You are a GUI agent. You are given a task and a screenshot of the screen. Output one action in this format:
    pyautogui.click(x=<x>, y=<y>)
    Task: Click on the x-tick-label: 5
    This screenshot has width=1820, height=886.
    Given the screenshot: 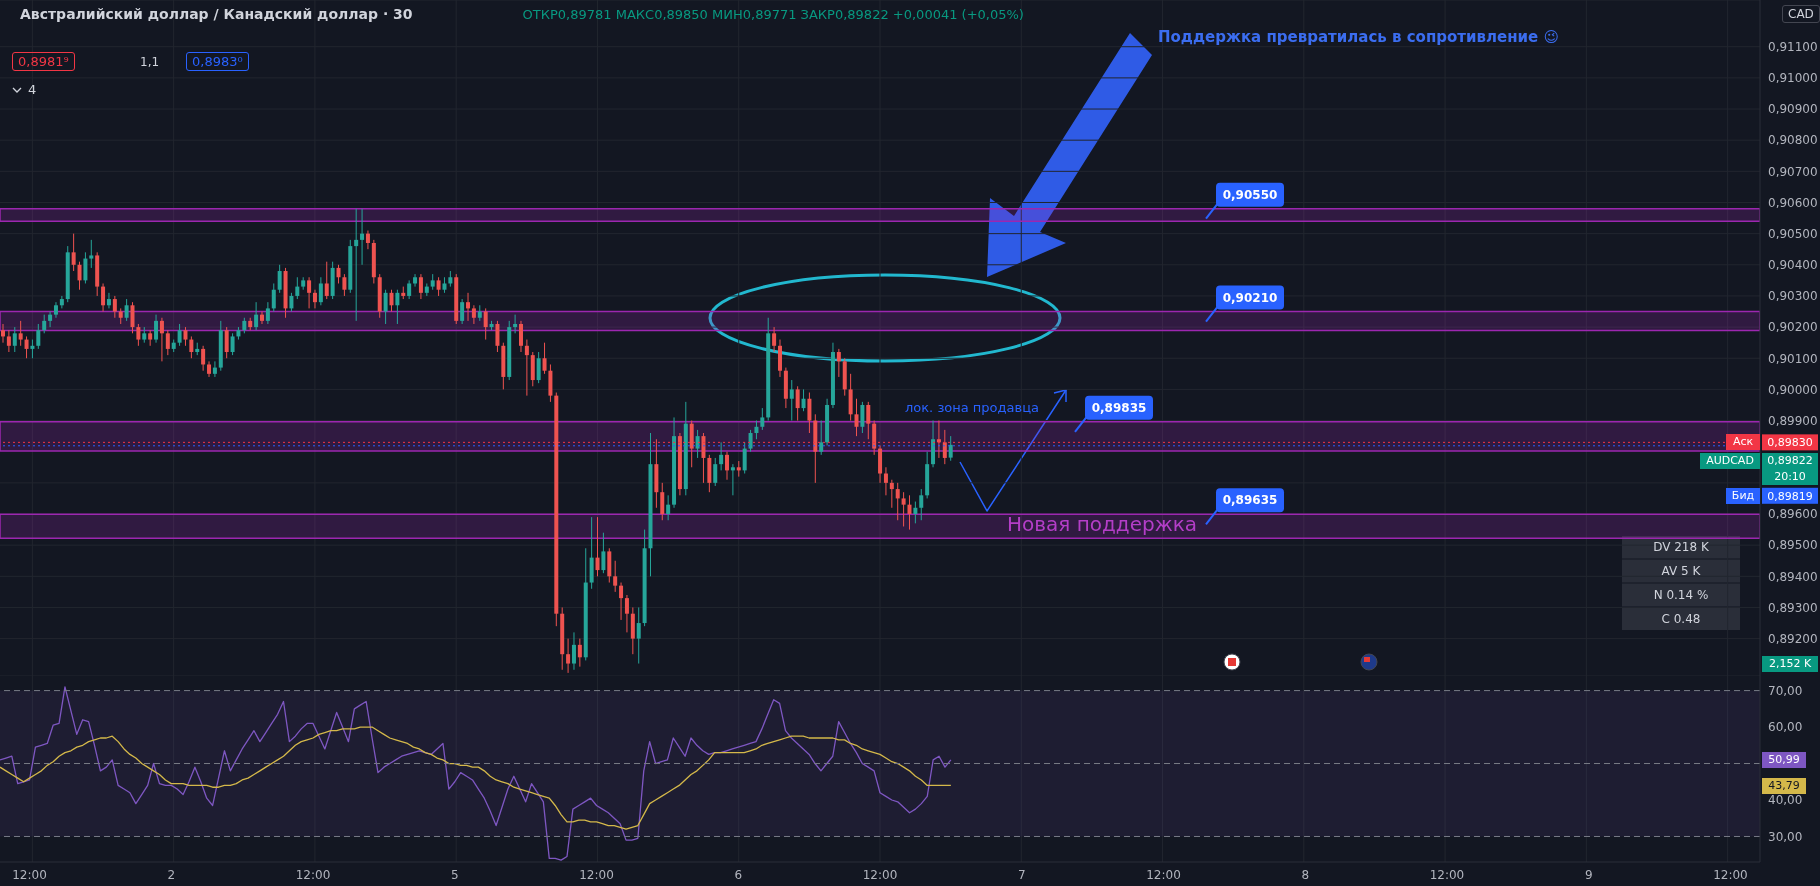 What is the action you would take?
    pyautogui.click(x=454, y=874)
    